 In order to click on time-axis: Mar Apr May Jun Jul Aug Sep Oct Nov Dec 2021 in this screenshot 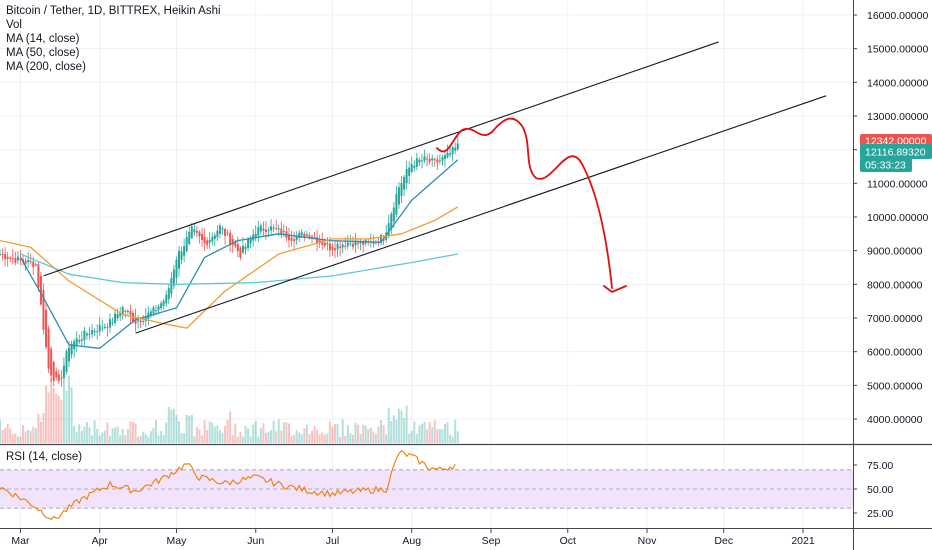, I will do `click(413, 538)`.